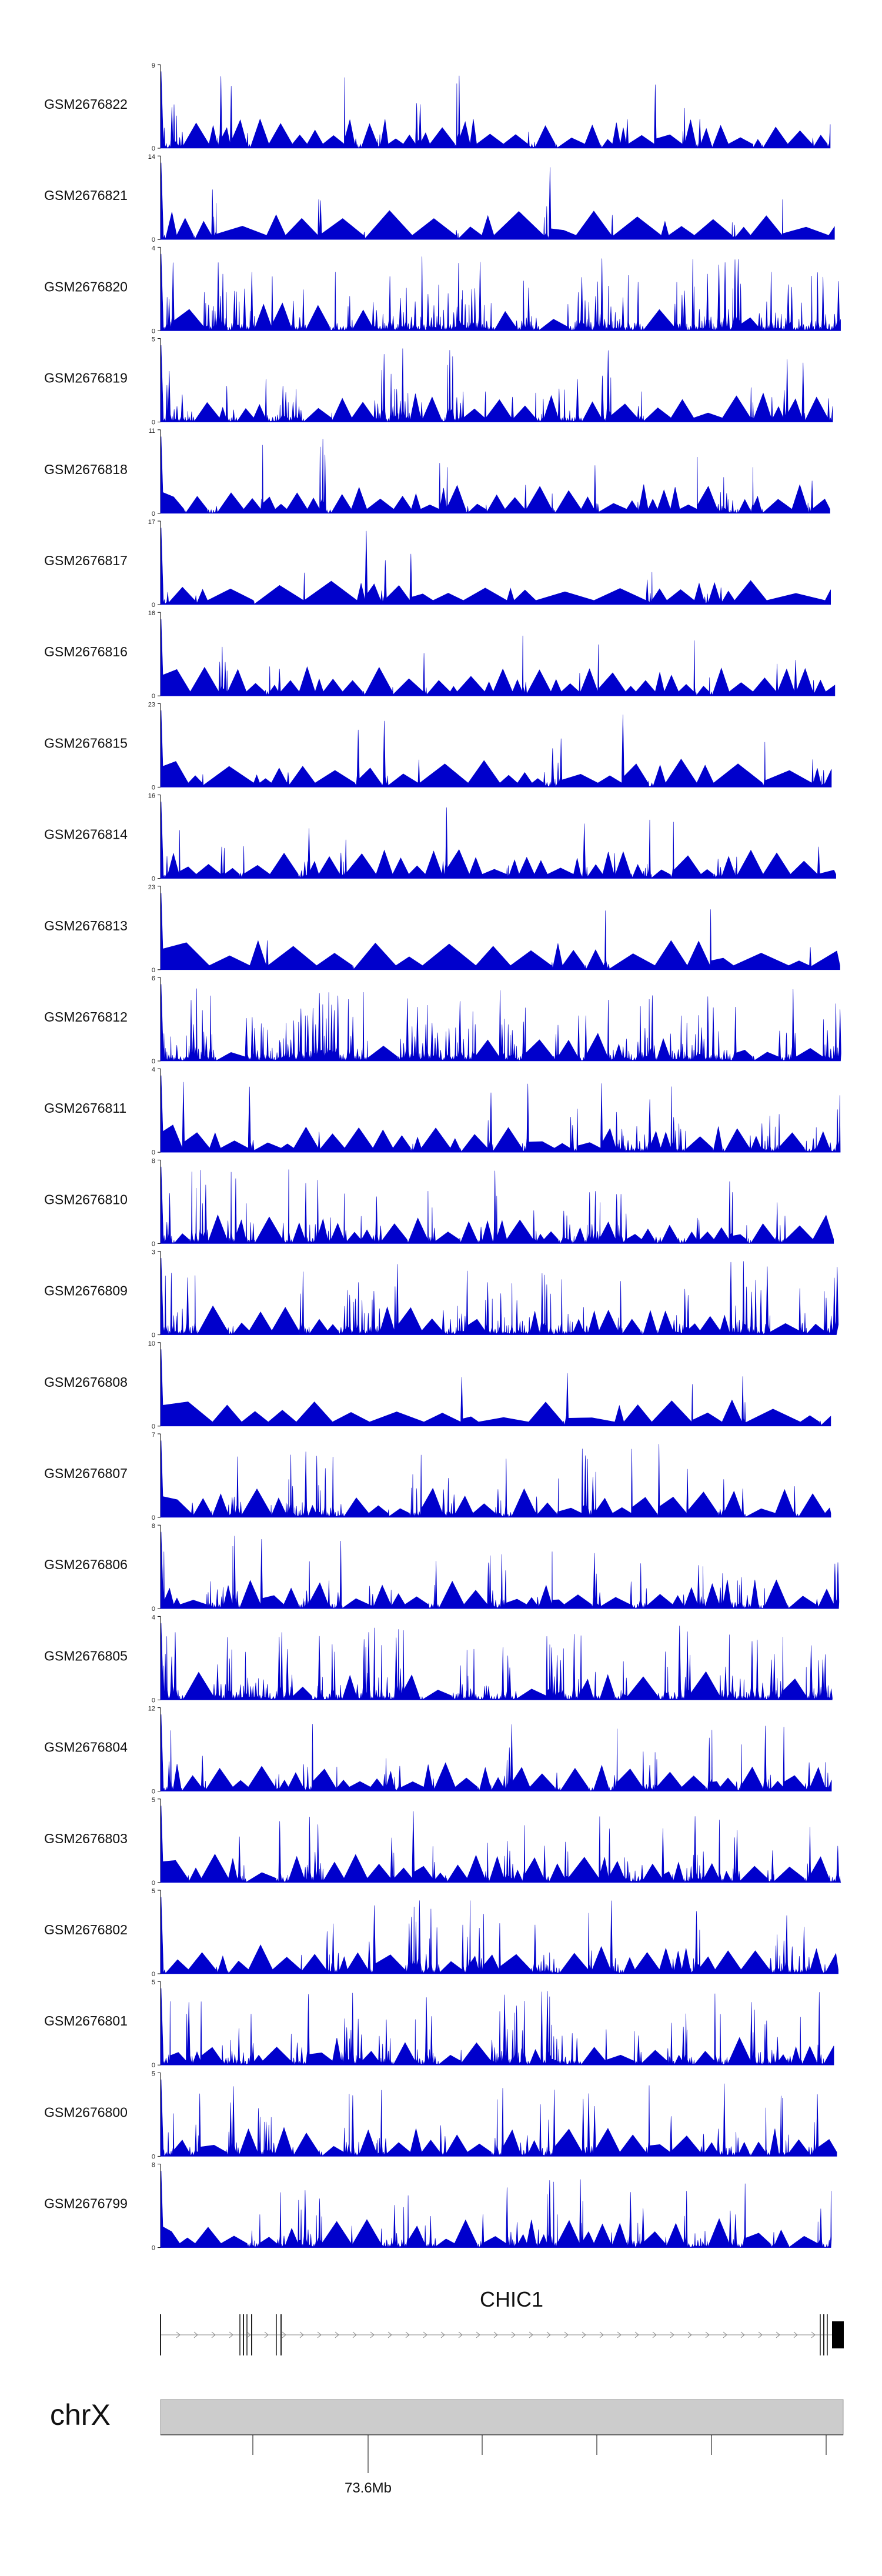  I want to click on track-name-label: GSM2676803, so click(86, 1838).